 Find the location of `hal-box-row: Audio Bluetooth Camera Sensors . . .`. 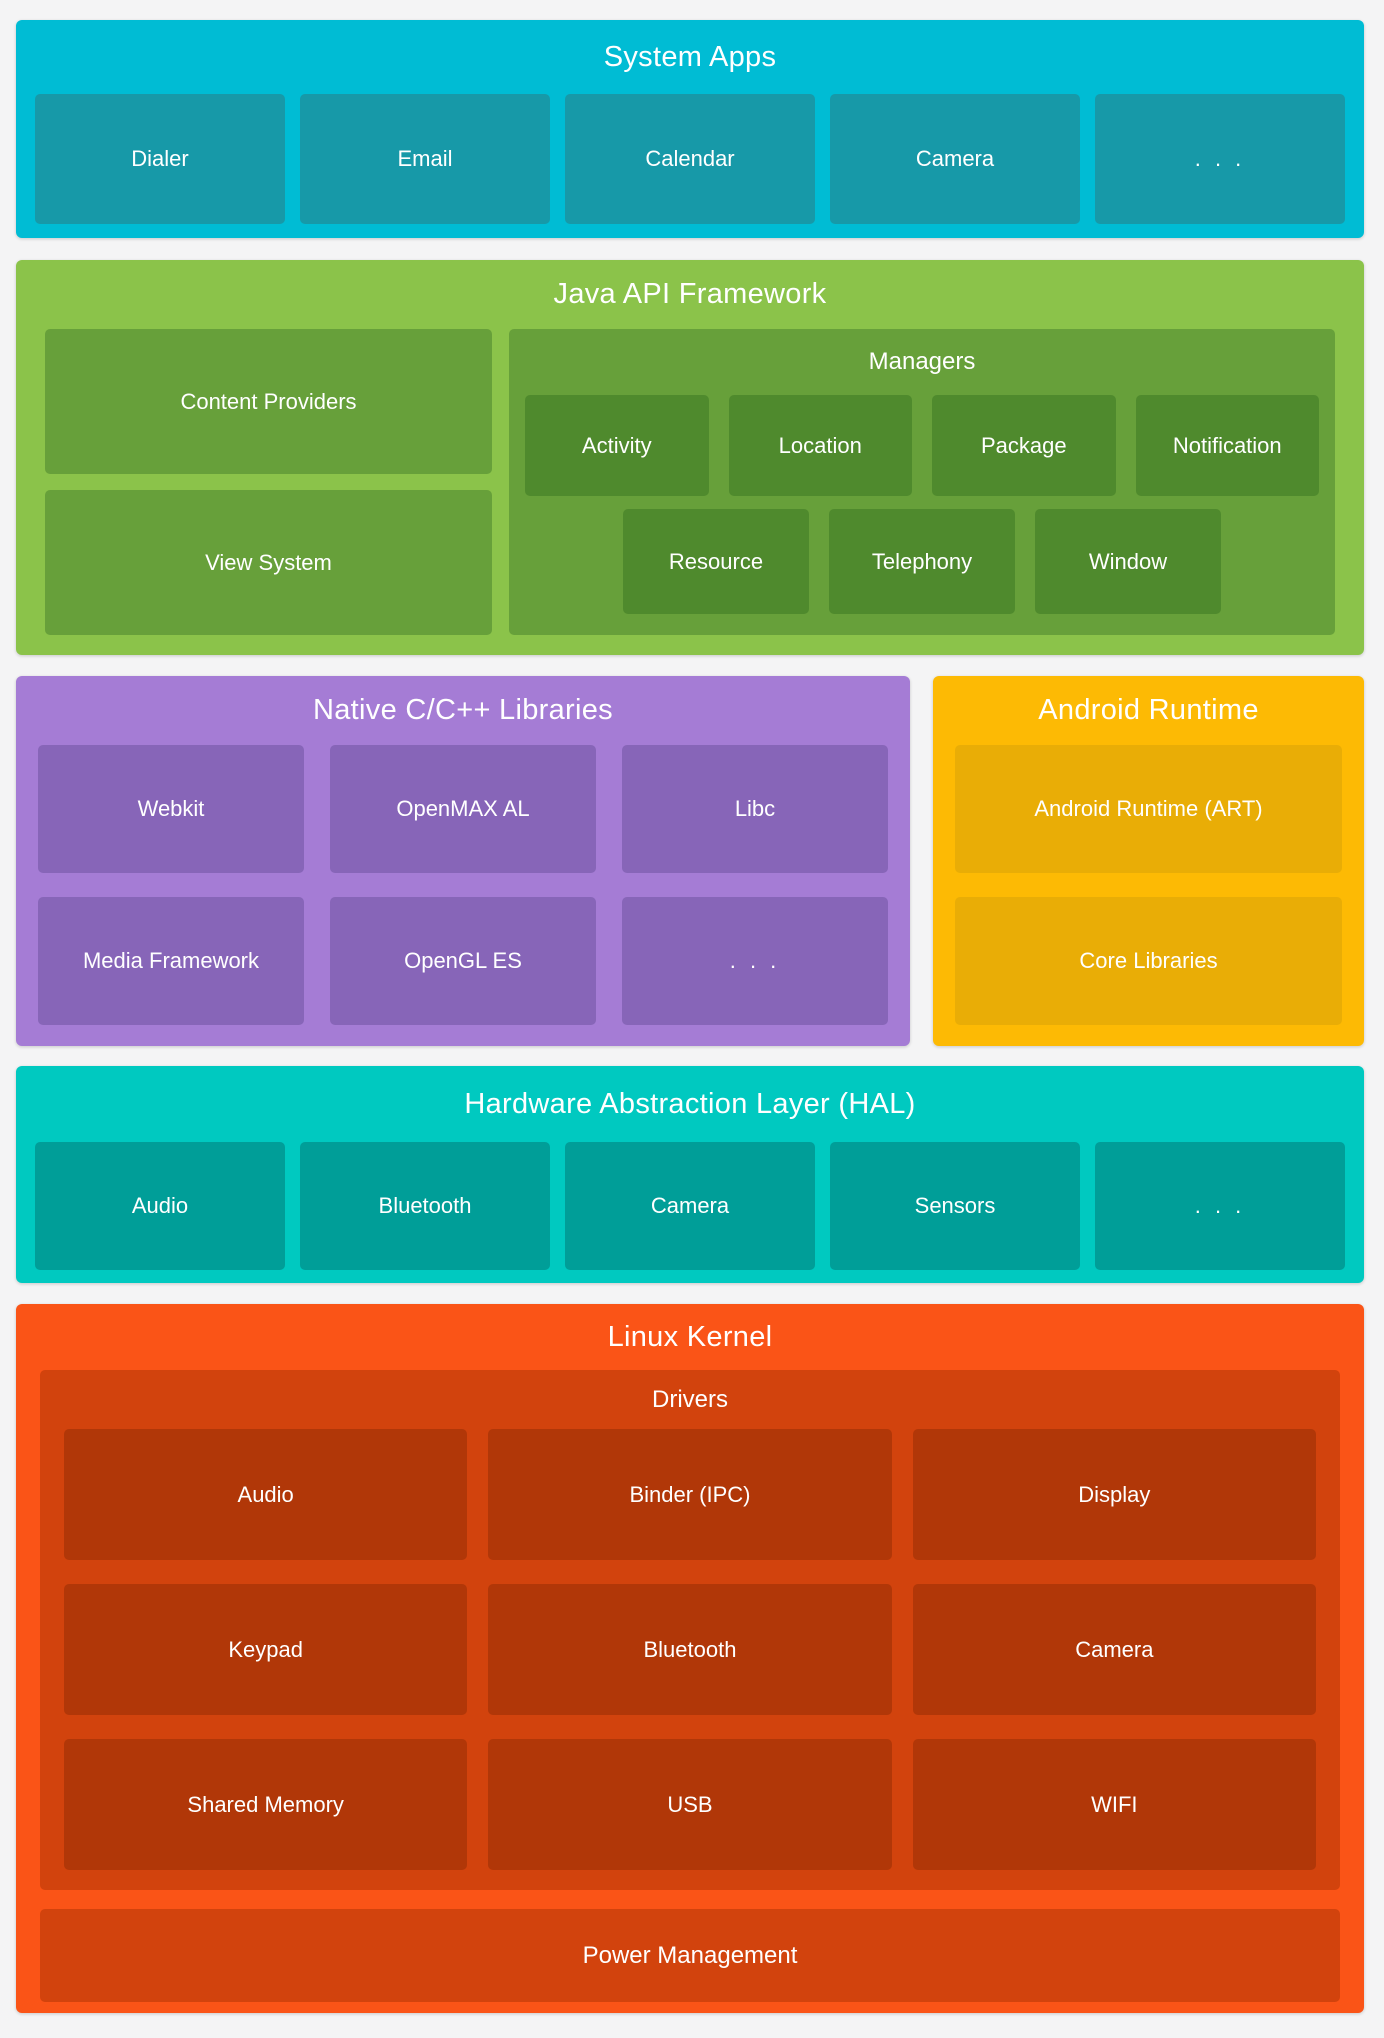

hal-box-row: Audio Bluetooth Camera Sensors . . . is located at coordinates (690, 1206).